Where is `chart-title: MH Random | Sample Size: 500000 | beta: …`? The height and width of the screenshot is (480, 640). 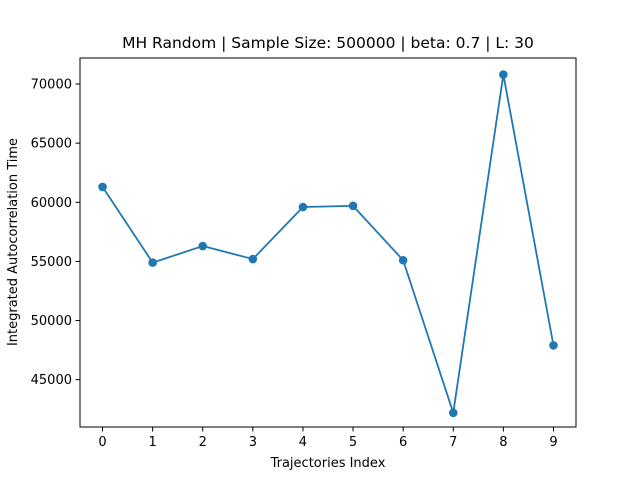
chart-title: MH Random | Sample Size: 500000 | beta: … is located at coordinates (328, 43).